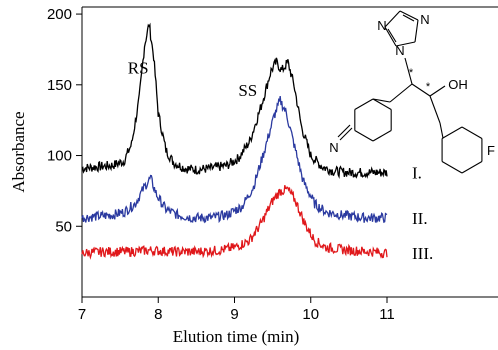  Describe the element at coordinates (422, 253) in the screenshot. I see `series-label-3: III.` at that location.